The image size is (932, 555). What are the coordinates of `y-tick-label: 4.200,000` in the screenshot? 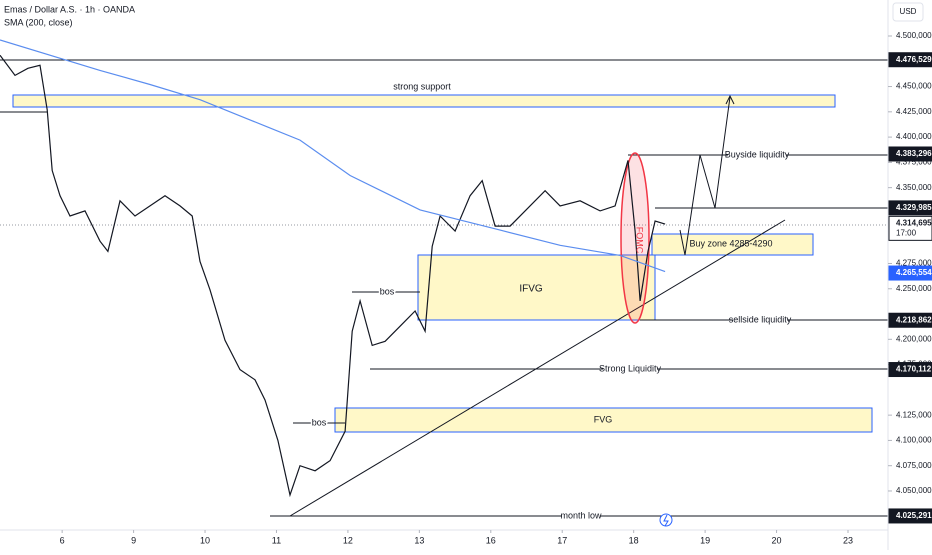 It's located at (914, 338).